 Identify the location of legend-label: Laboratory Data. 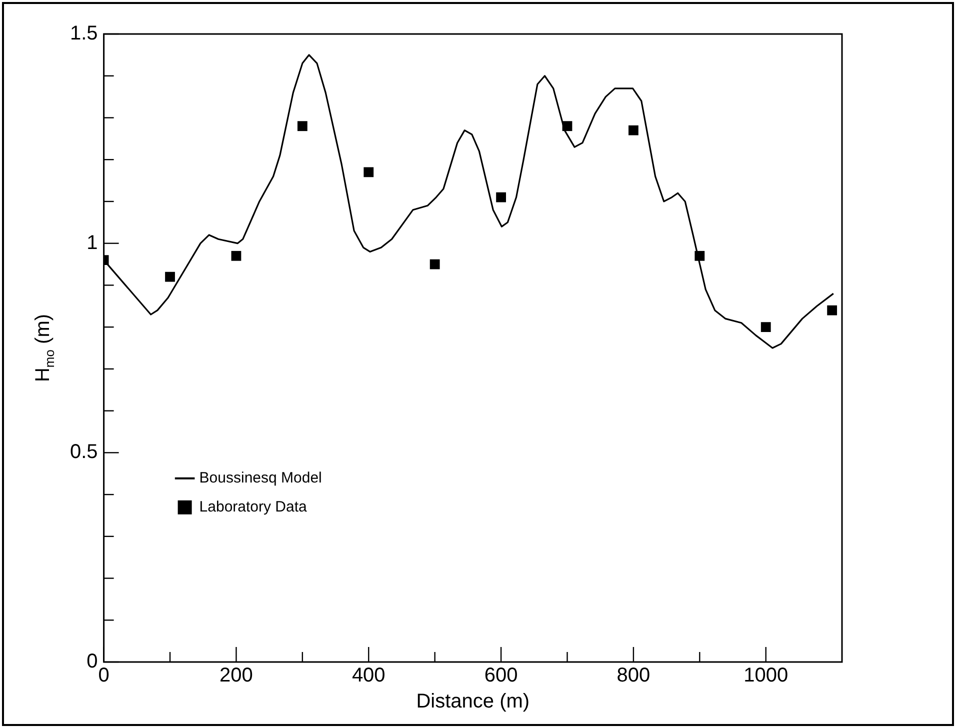
(253, 507).